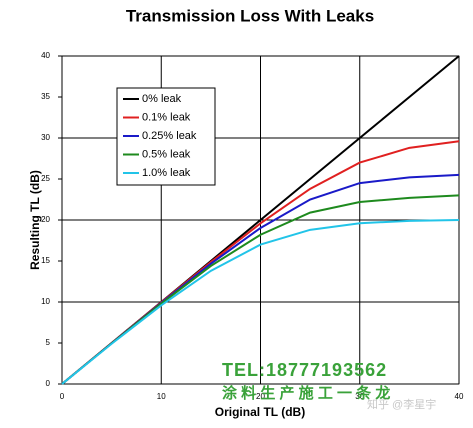  What do you see at coordinates (304, 370) in the screenshot?
I see `watermark-phone: TEL:18777193562` at bounding box center [304, 370].